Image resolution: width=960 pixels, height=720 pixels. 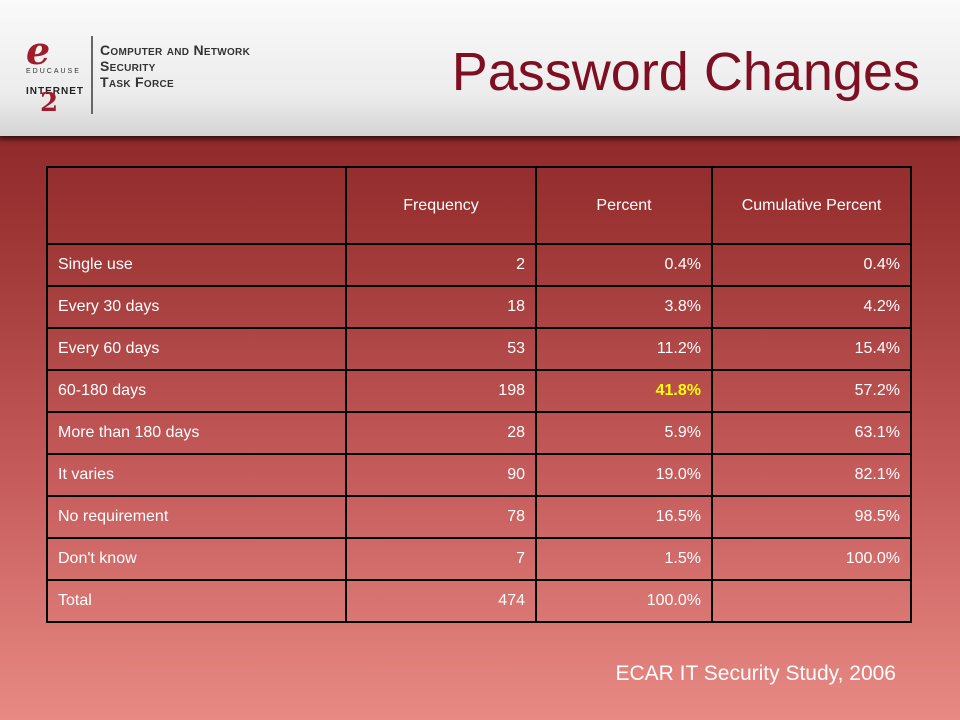 What do you see at coordinates (811, 265) in the screenshot?
I see `row-cumulative: 0.4%` at bounding box center [811, 265].